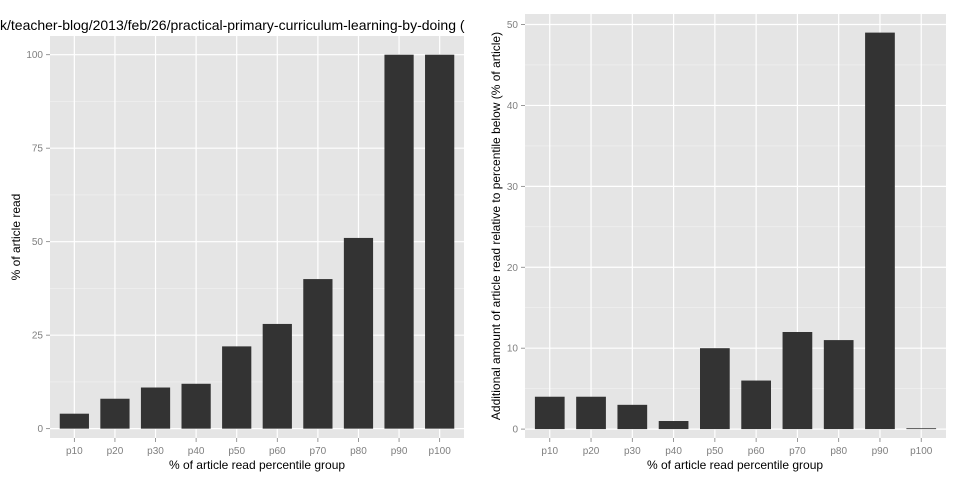  I want to click on right-y-tick-label: 30, so click(513, 187).